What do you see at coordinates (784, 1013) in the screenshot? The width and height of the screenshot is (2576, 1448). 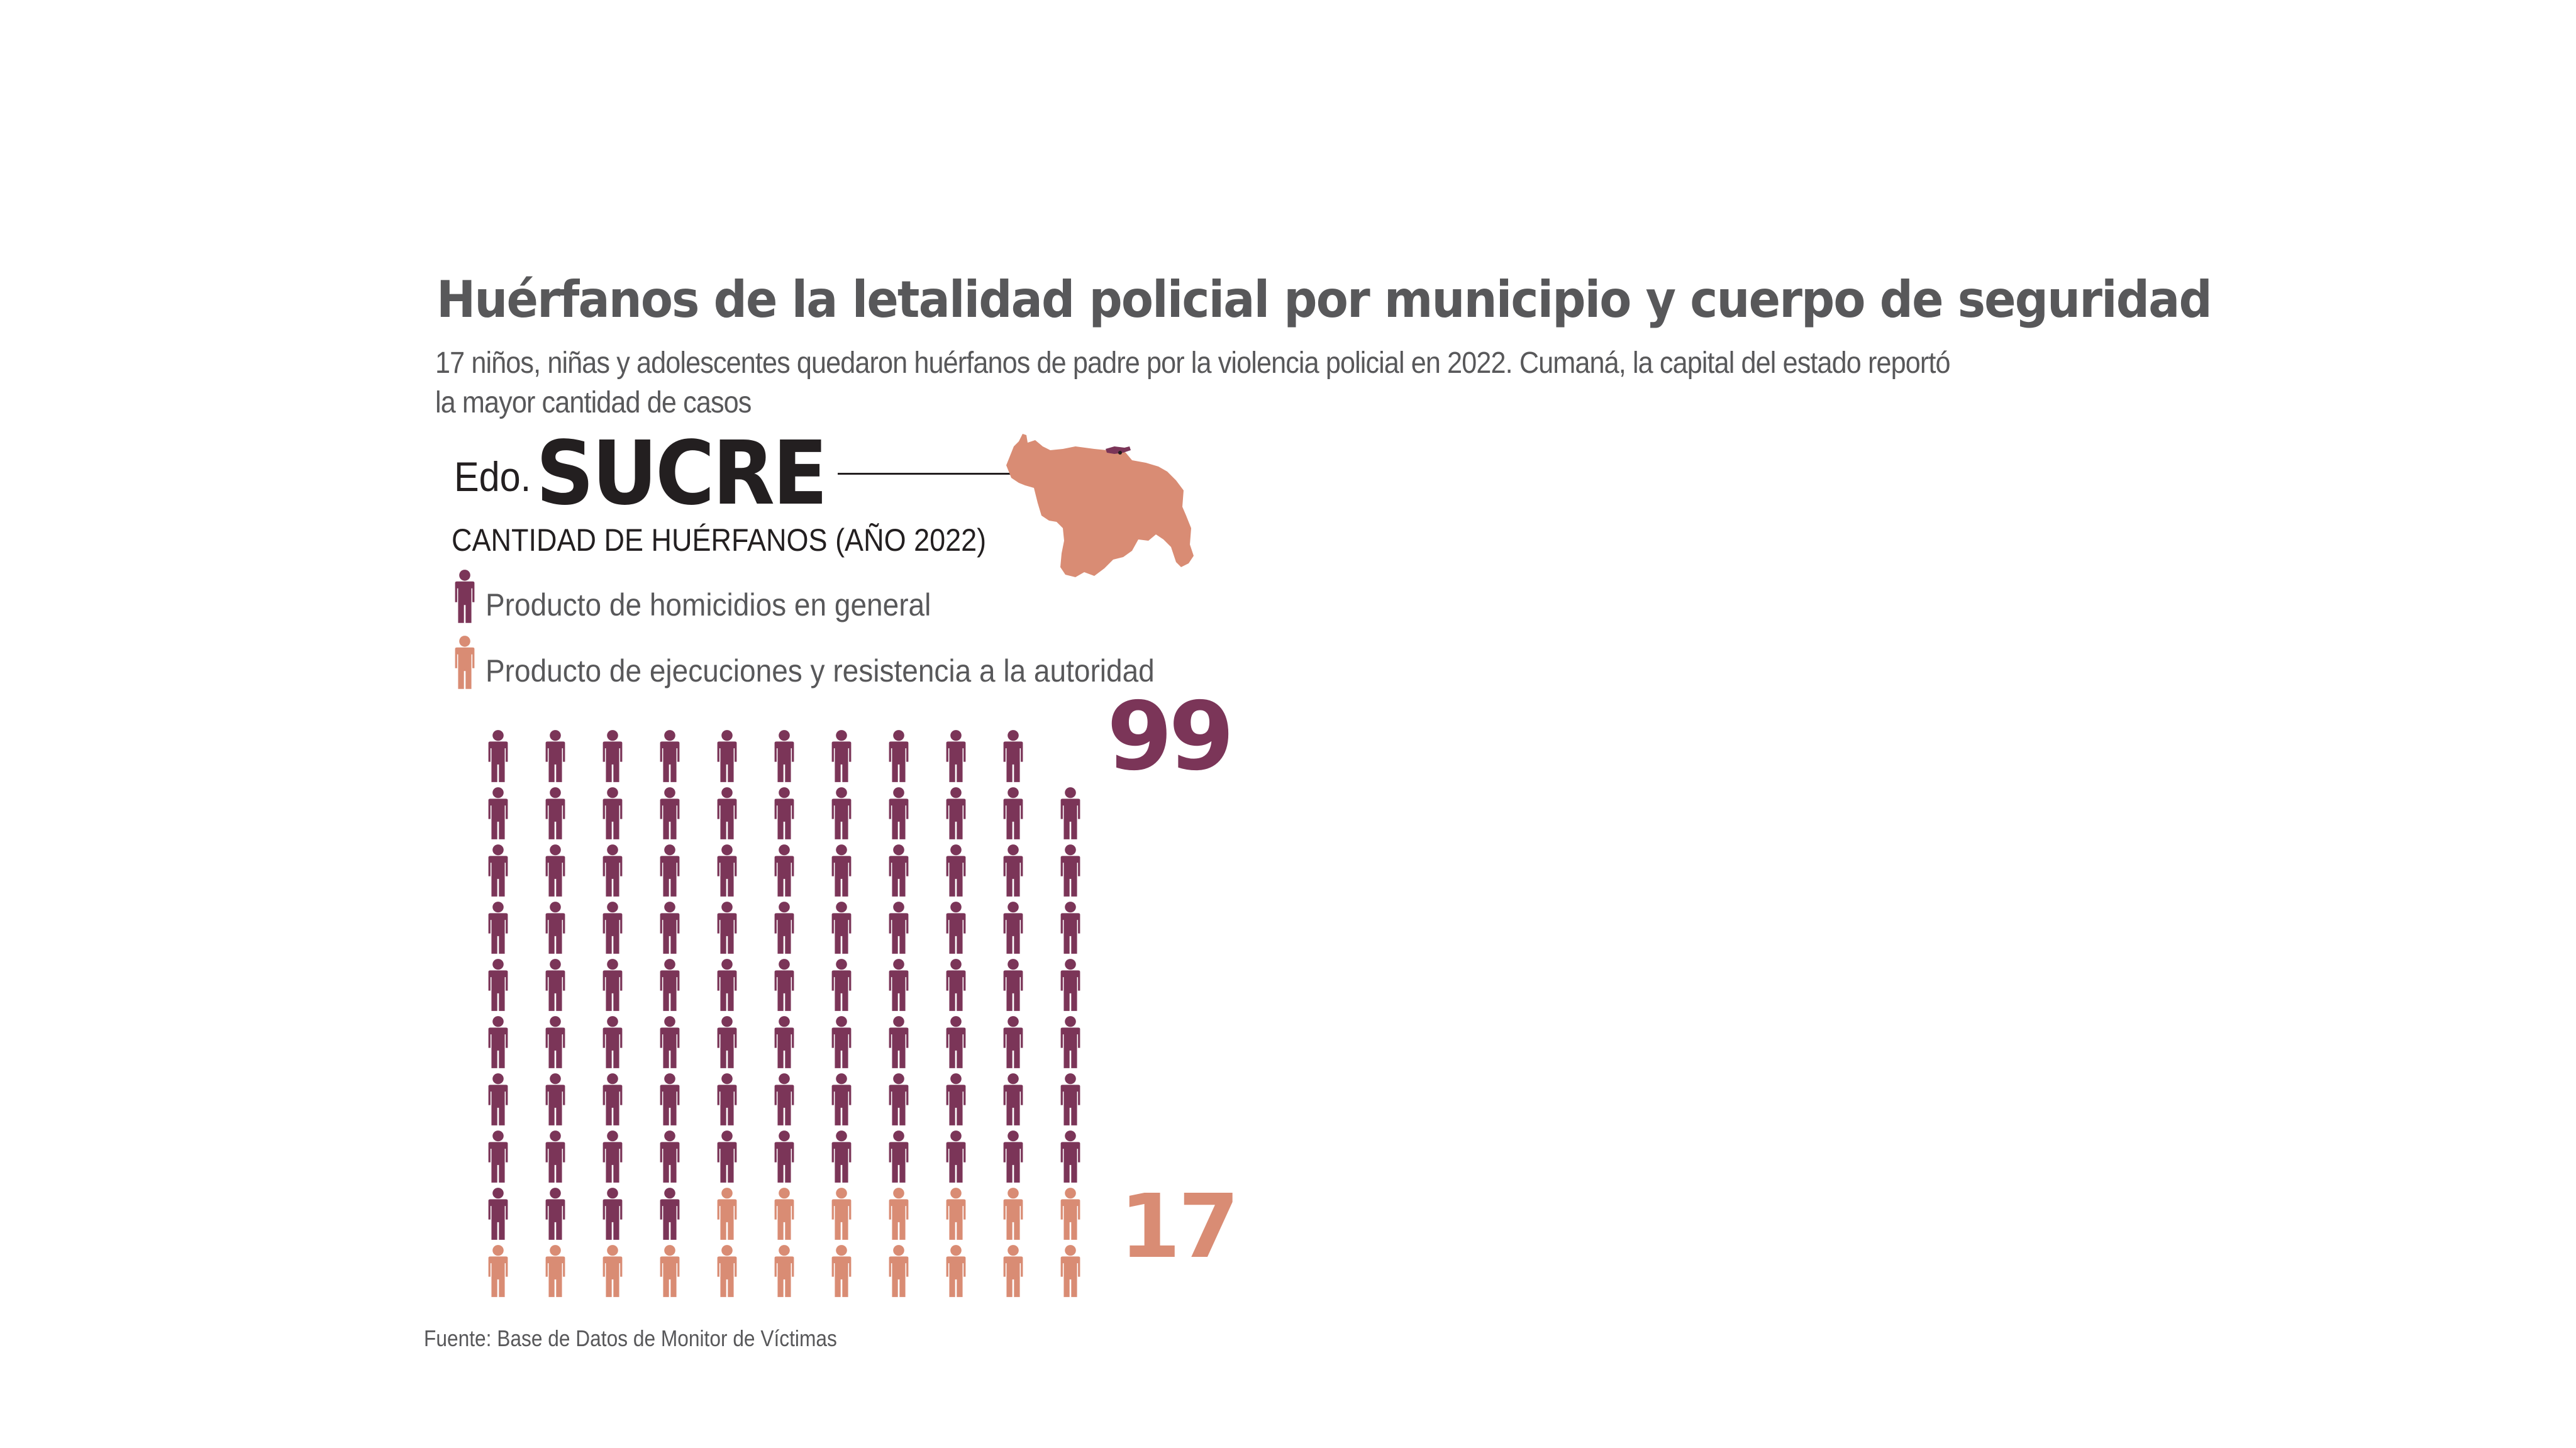 I see `pictogram-grid` at bounding box center [784, 1013].